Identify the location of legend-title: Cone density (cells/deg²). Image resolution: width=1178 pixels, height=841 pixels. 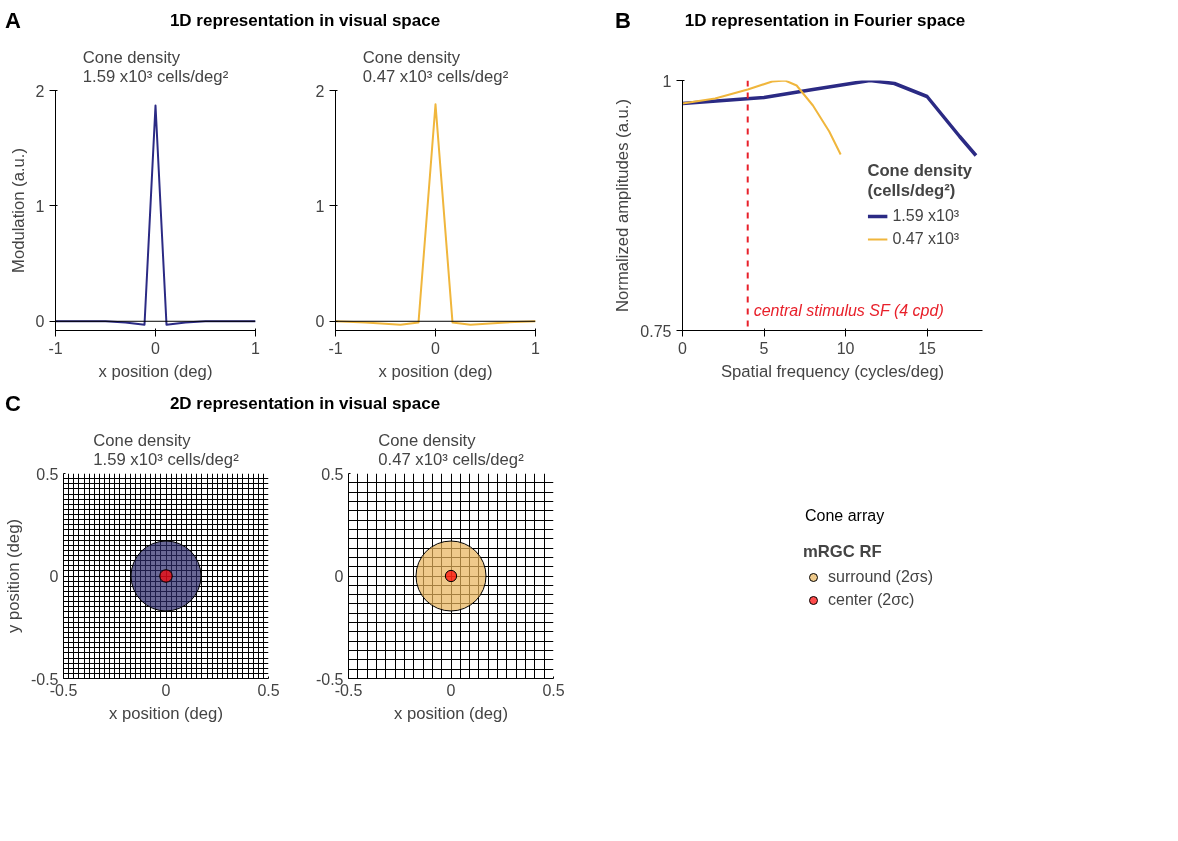
(919, 181).